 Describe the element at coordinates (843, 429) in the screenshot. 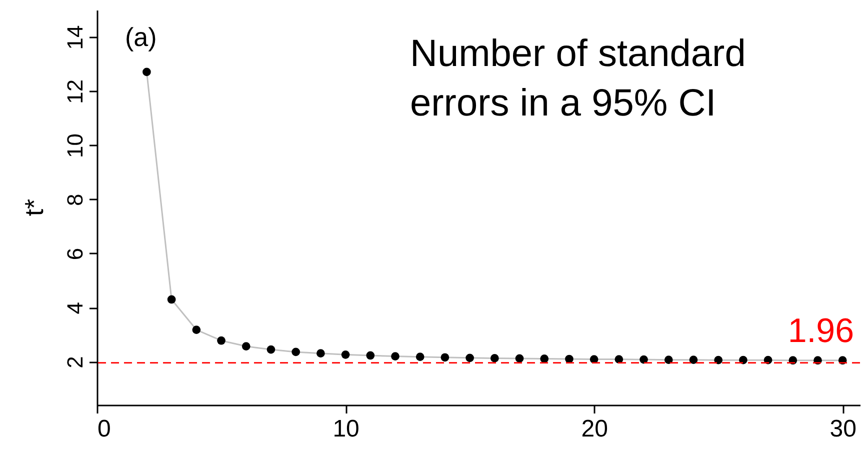

I see `x-tick-label: 30` at that location.